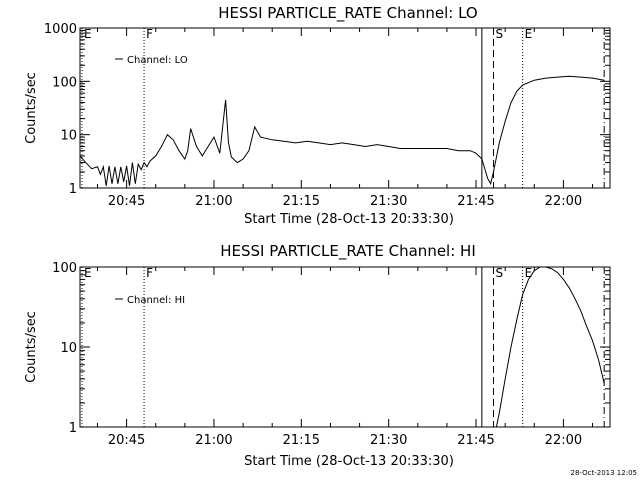  I want to click on legend-label: Channel: HI, so click(156, 300).